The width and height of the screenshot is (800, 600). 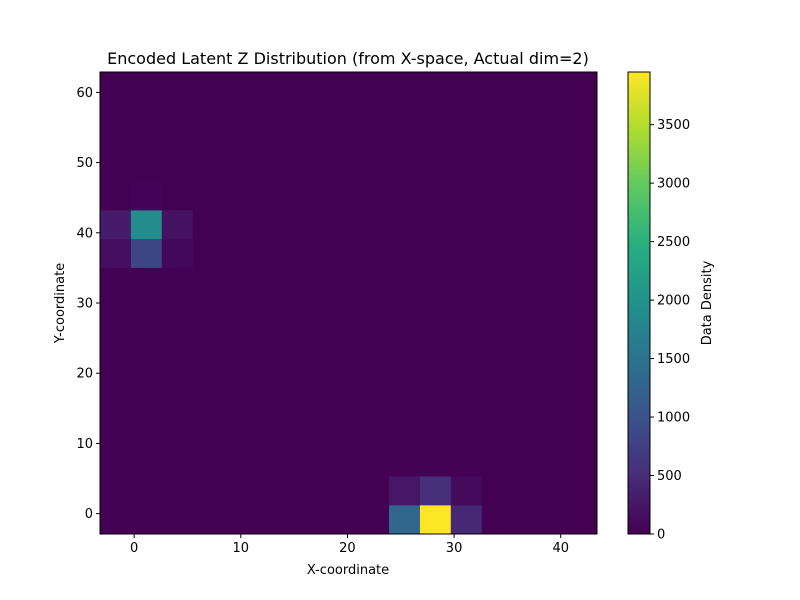 I want to click on colorbar-tick-label: 0, so click(x=661, y=535).